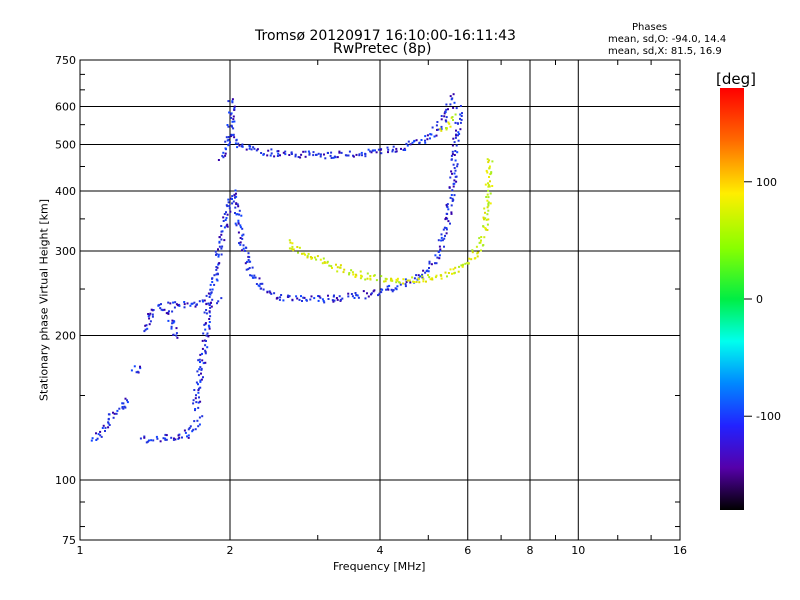  I want to click on x-tick-label: 16, so click(680, 550).